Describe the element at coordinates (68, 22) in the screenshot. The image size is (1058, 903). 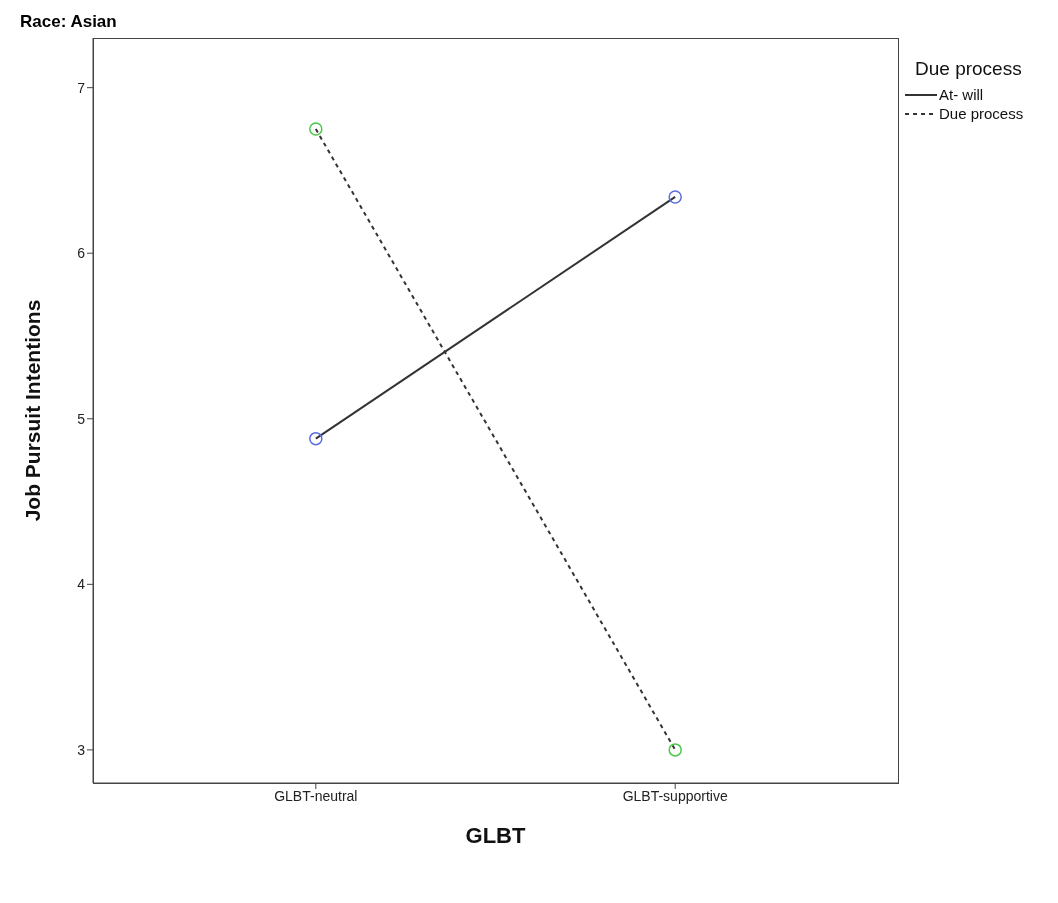
I see `chart-title: Race: Asian` at that location.